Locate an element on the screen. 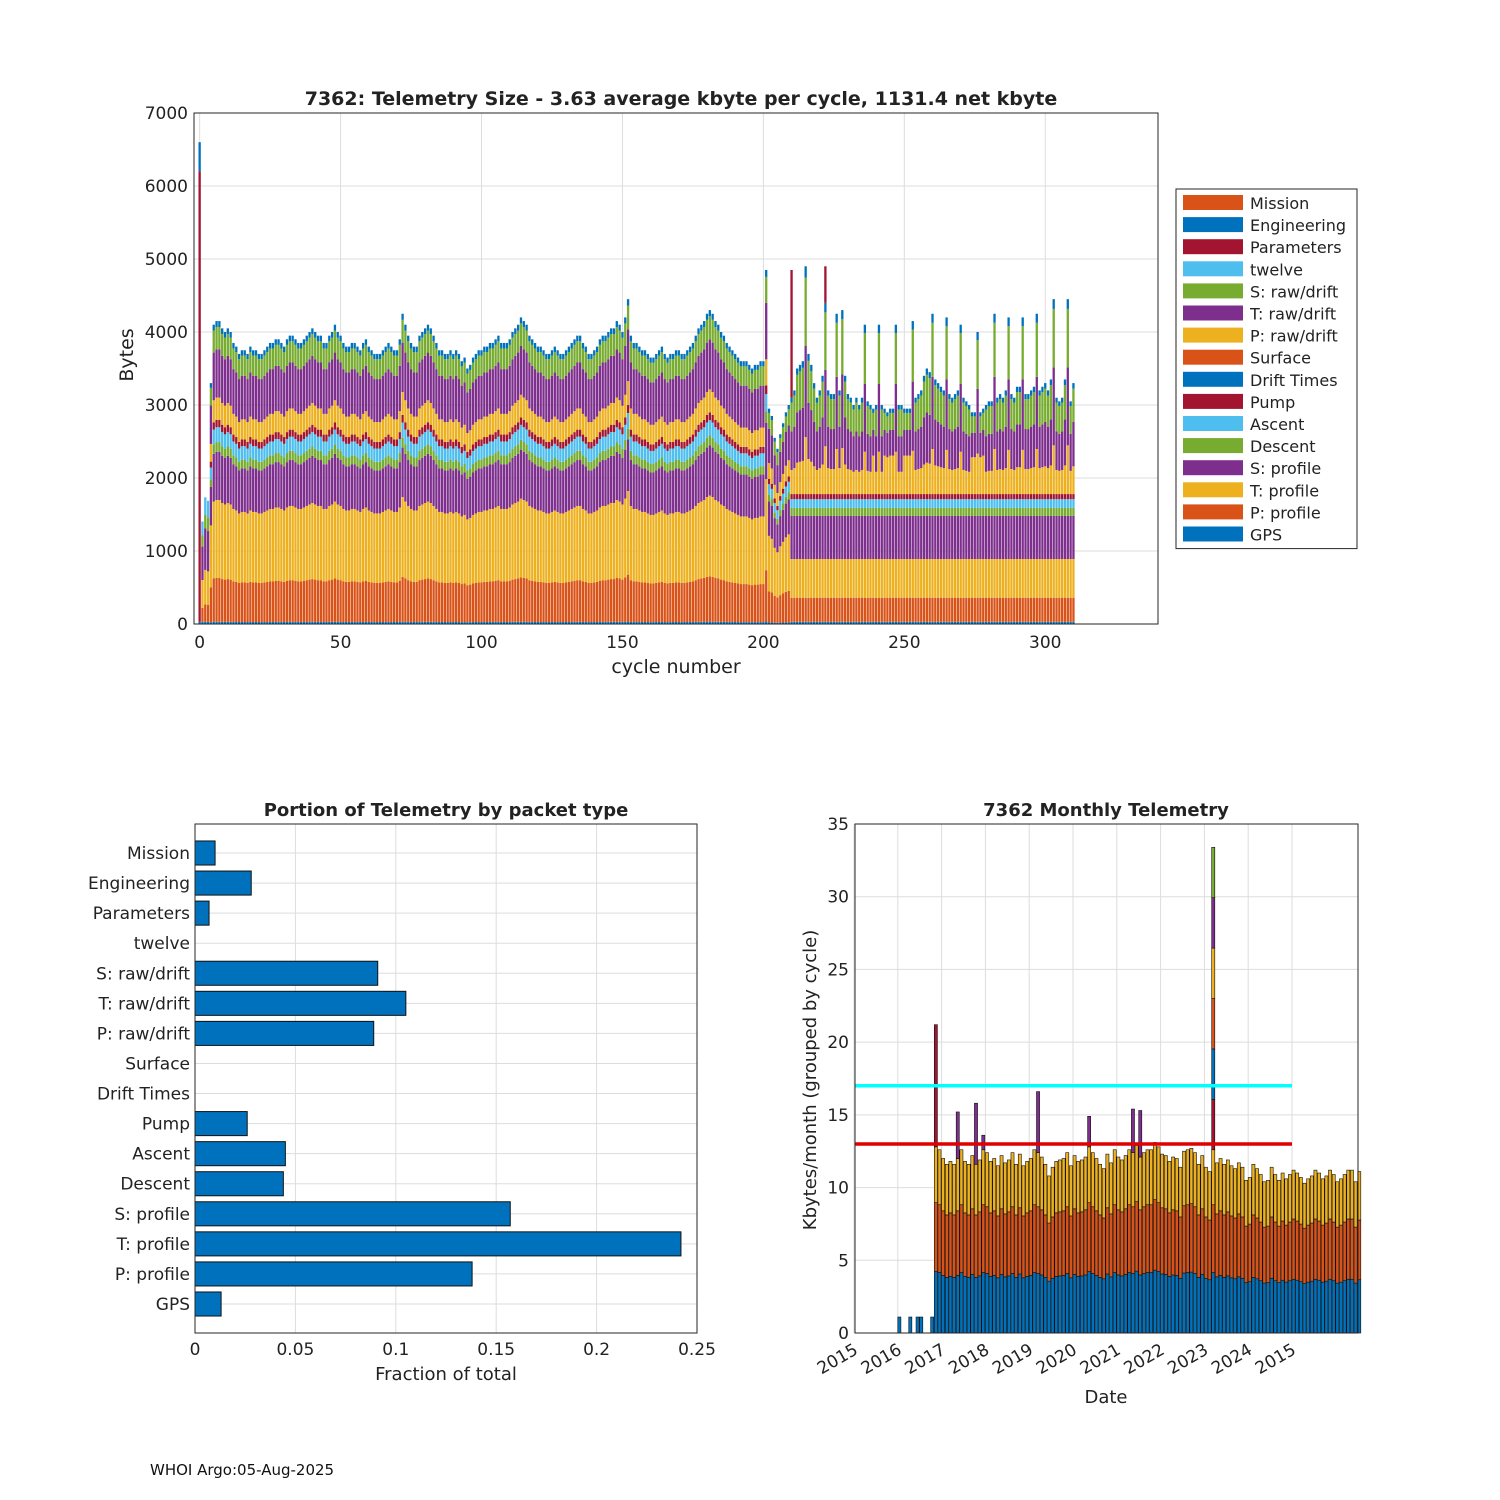 The width and height of the screenshot is (1500, 1500). legend-swatch is located at coordinates (1213, 379).